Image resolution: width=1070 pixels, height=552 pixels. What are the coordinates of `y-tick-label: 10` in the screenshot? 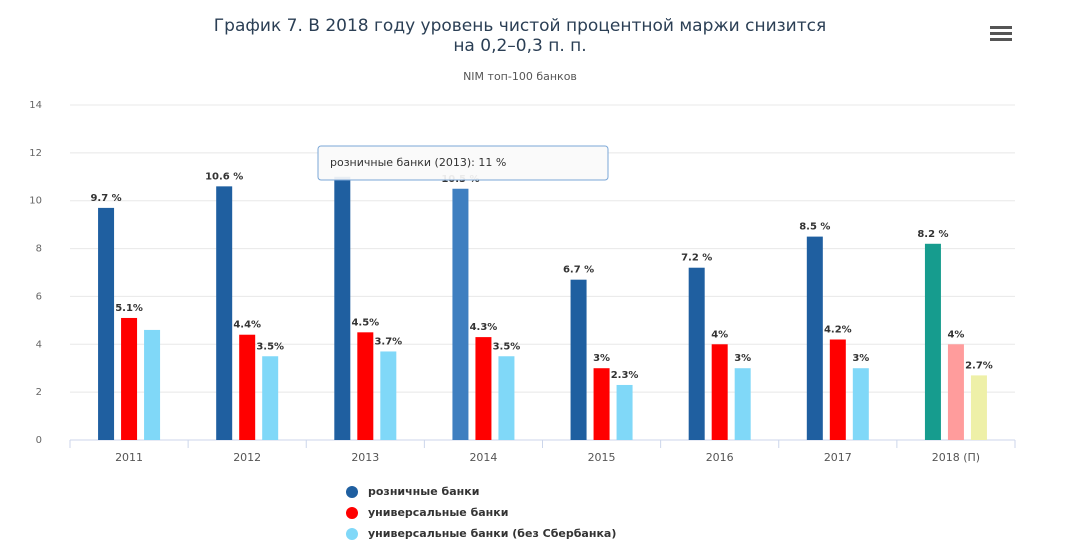 It's located at (35, 201).